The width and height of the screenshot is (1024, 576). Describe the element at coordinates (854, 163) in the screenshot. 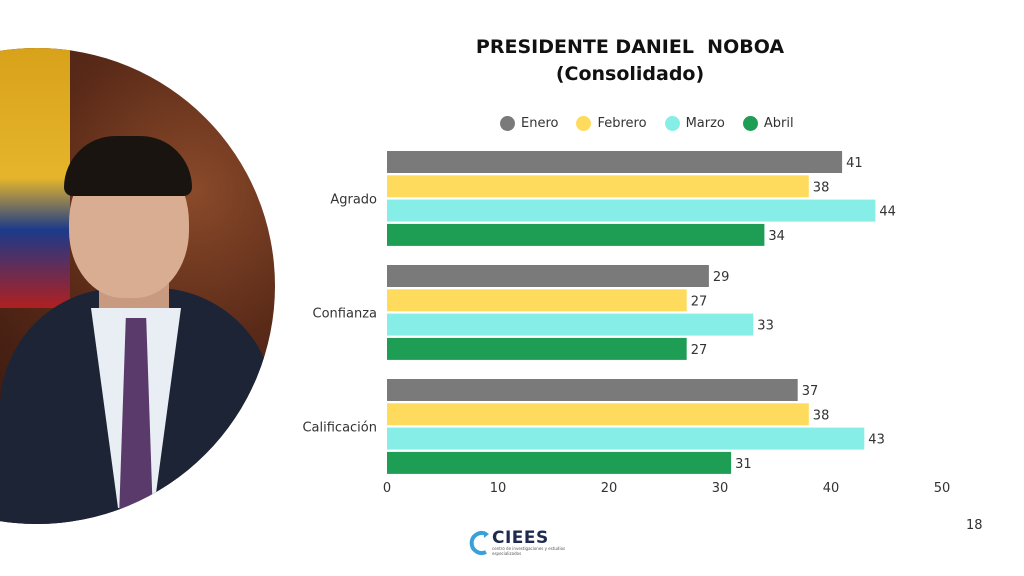

I see `data-label: 41` at that location.